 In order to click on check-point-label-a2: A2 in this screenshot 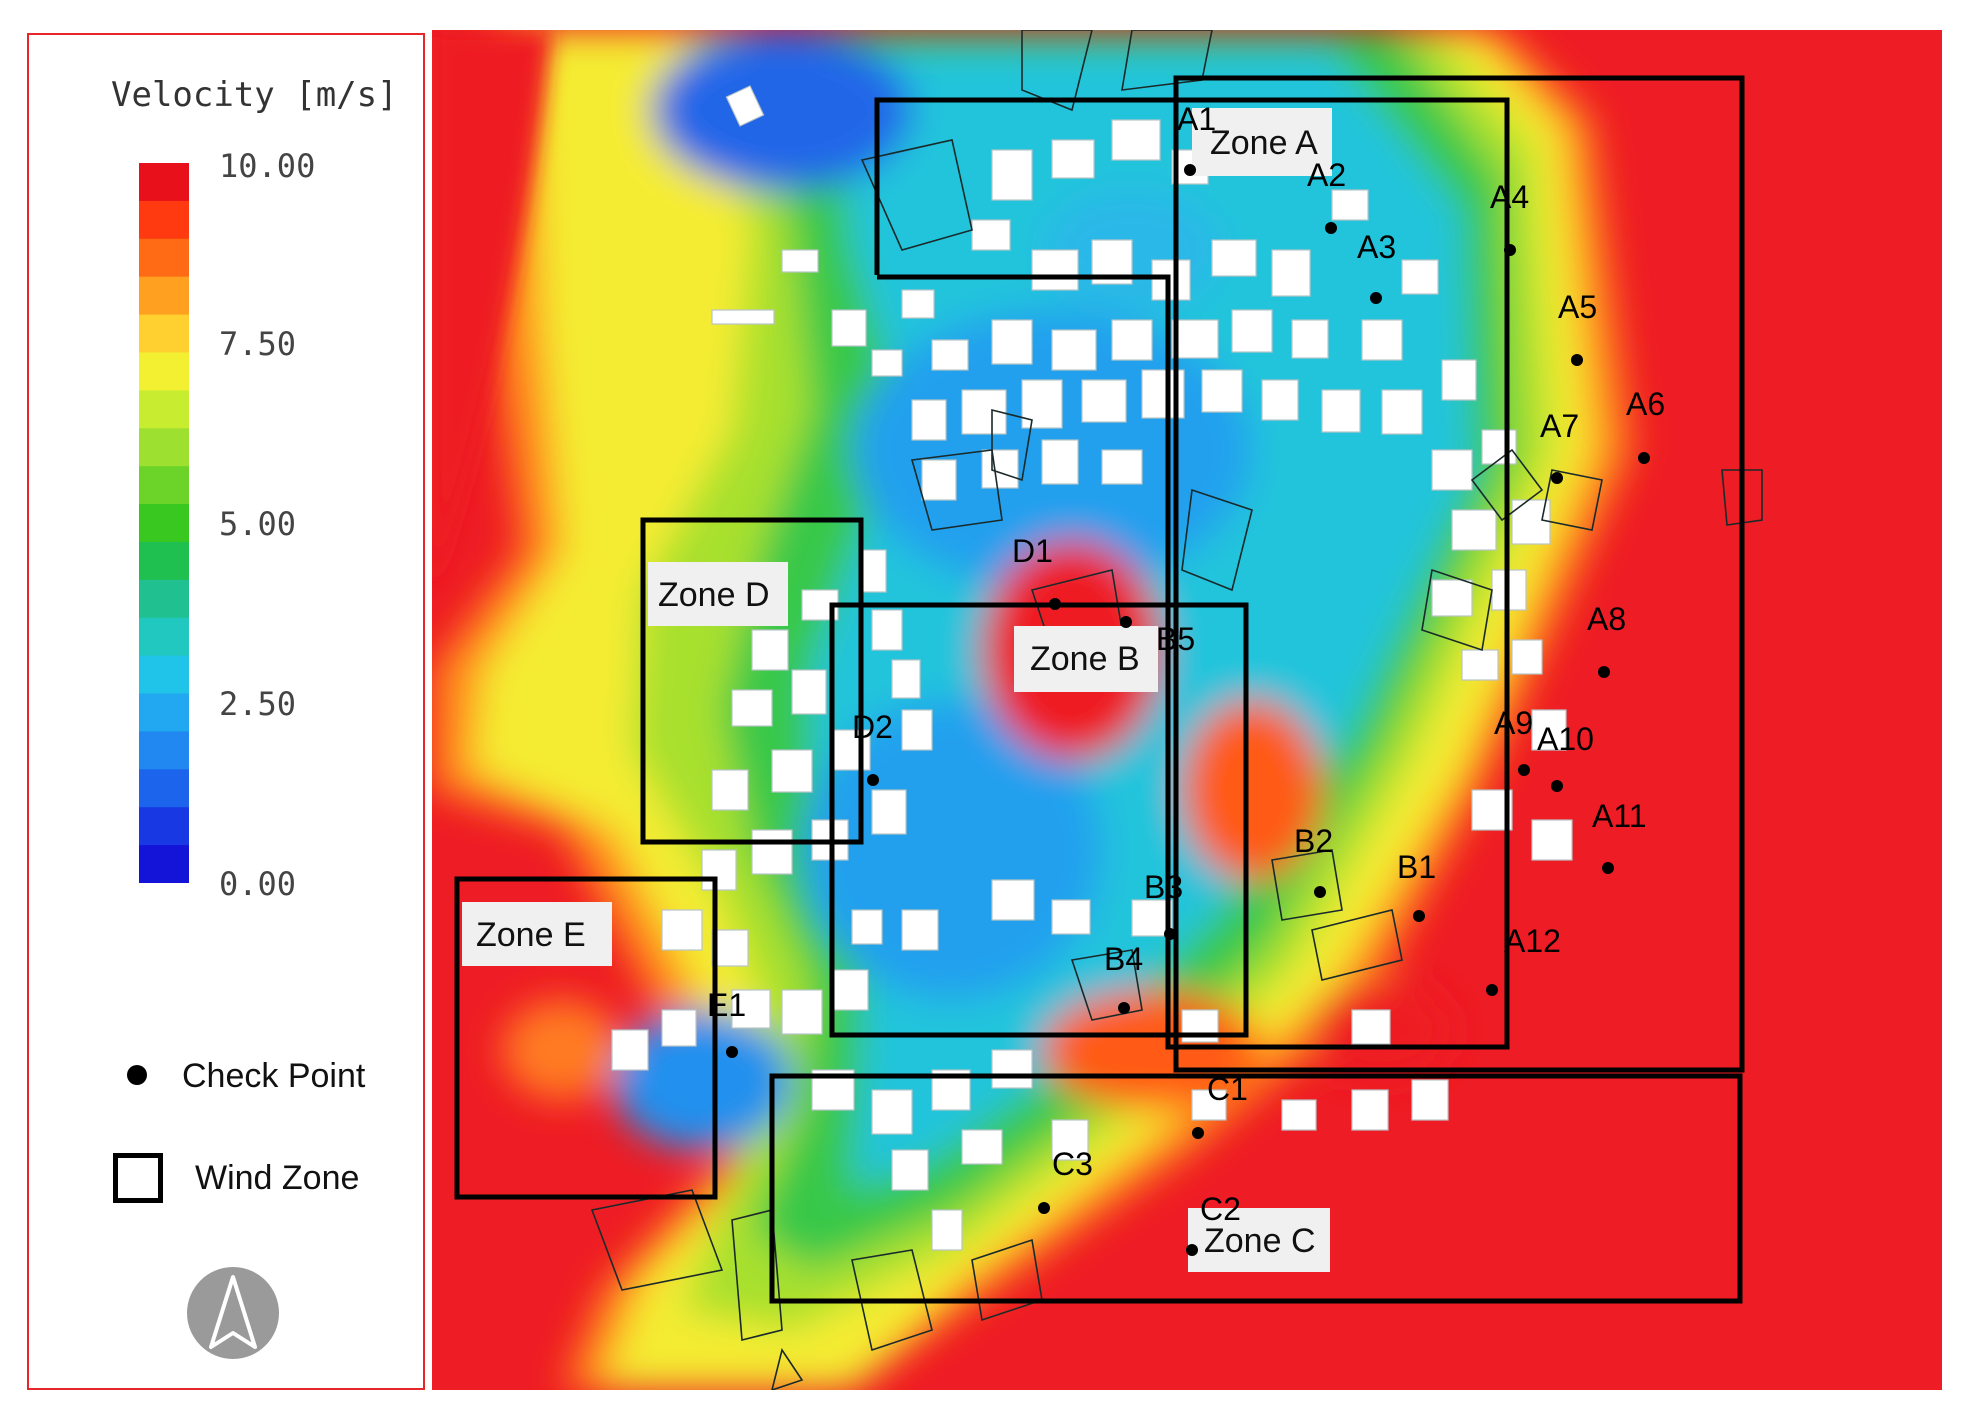, I will do `click(1326, 175)`.